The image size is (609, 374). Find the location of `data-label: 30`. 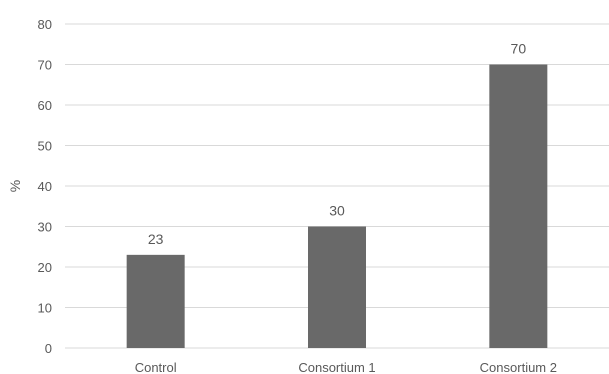

data-label: 30 is located at coordinates (337, 211).